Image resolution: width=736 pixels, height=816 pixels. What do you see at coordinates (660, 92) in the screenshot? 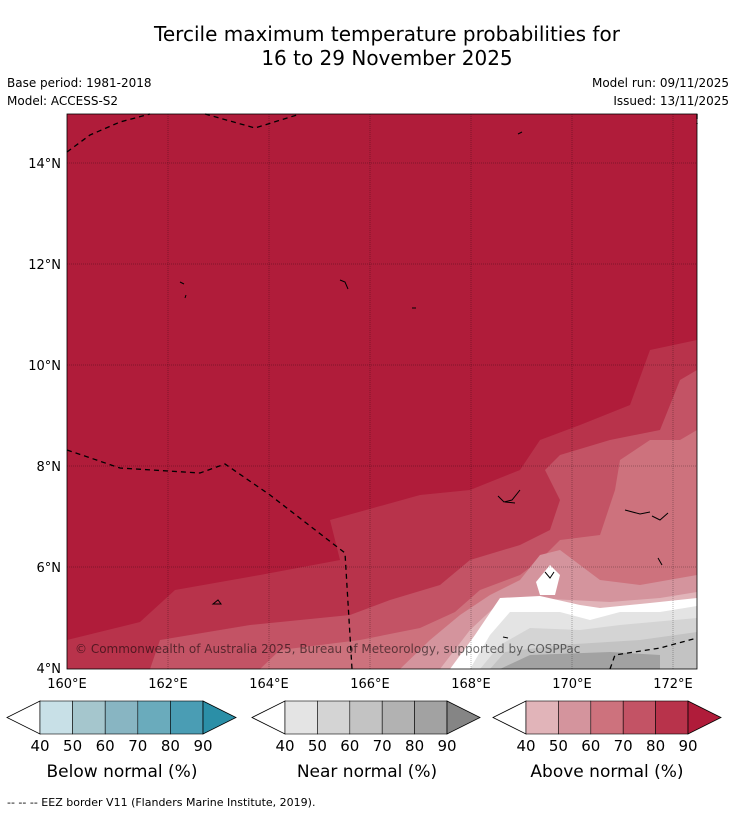
I see `info-right: Model run: 09/11/2025 Issued: 13/11/2025` at bounding box center [660, 92].